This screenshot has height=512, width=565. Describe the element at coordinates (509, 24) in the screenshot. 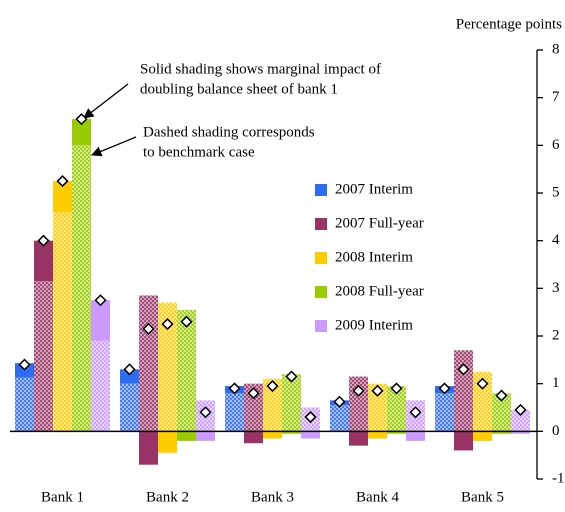

I see `unit-label: Percentage points` at that location.